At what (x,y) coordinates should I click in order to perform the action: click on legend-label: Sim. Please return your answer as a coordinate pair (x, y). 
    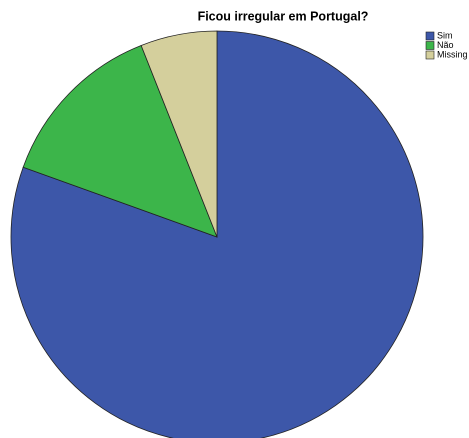
    Looking at the image, I should click on (445, 35).